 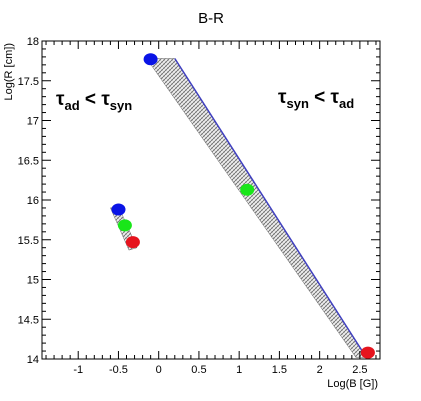 I want to click on x-tick-label: 2, so click(x=320, y=370).